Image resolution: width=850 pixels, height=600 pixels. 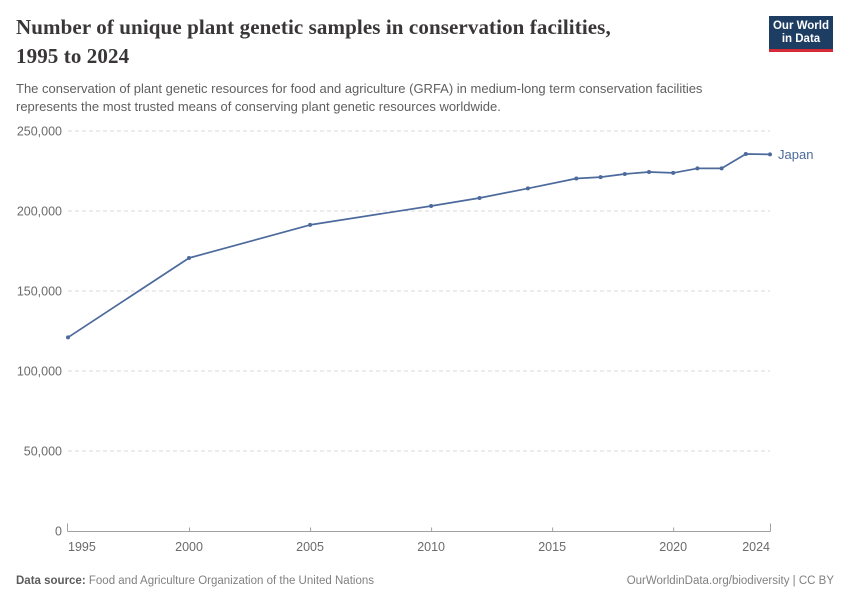 I want to click on title-line-2: 1995 to 2024, so click(x=73, y=56).